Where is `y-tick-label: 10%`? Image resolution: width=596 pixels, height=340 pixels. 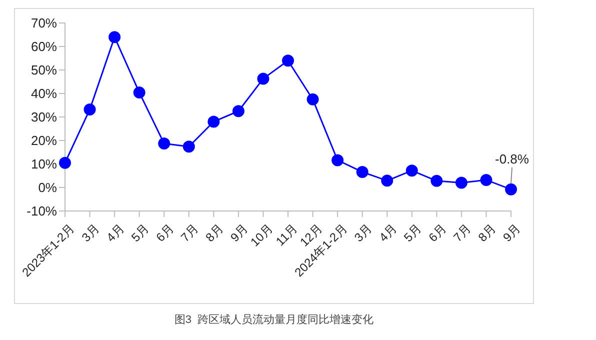
y-tick-label: 10% is located at coordinates (44, 164).